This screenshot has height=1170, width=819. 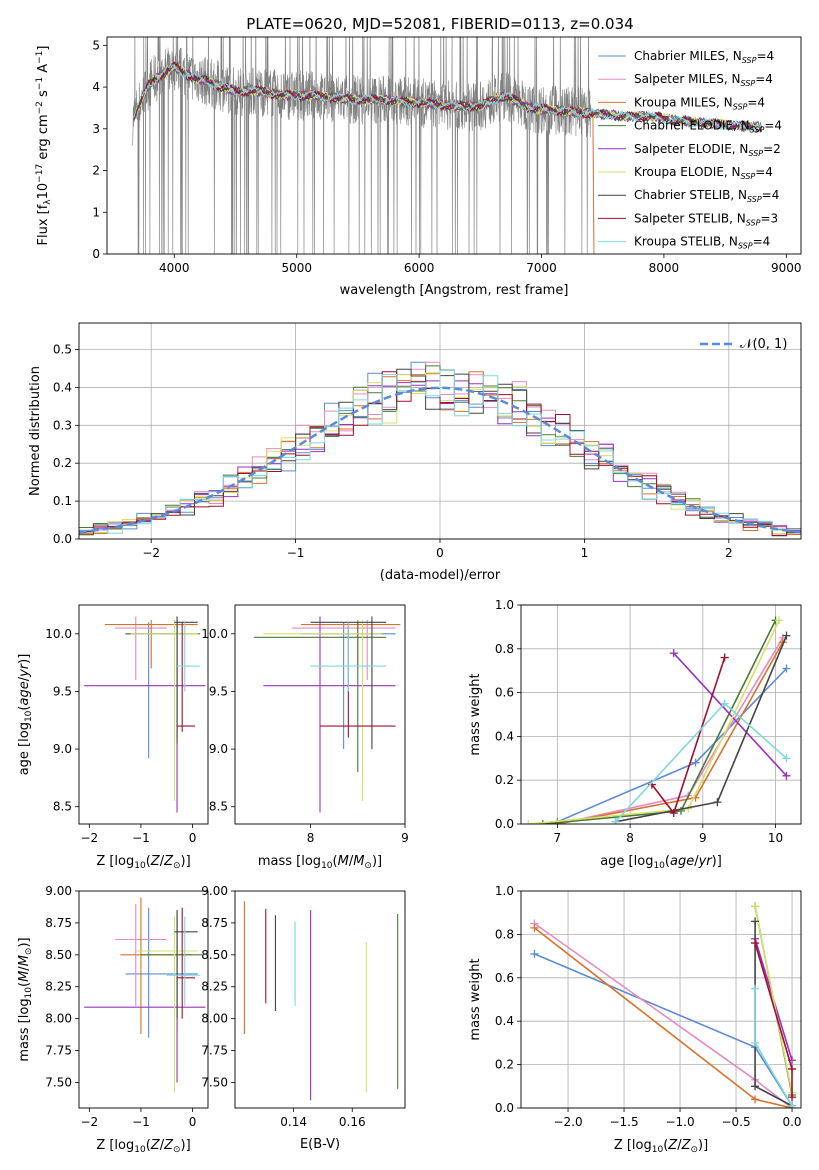 I want to click on label-part: mass [log, so click(x=24, y=1029).